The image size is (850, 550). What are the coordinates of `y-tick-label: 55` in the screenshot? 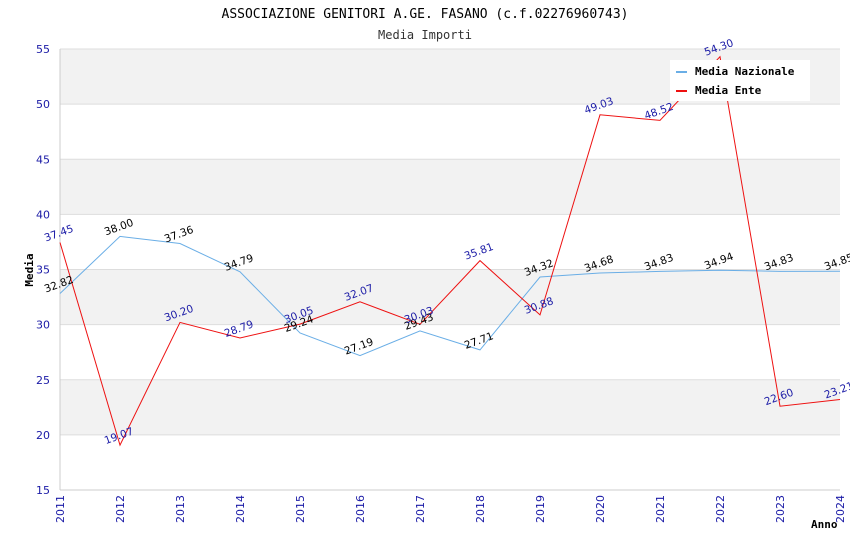 It's located at (43, 49).